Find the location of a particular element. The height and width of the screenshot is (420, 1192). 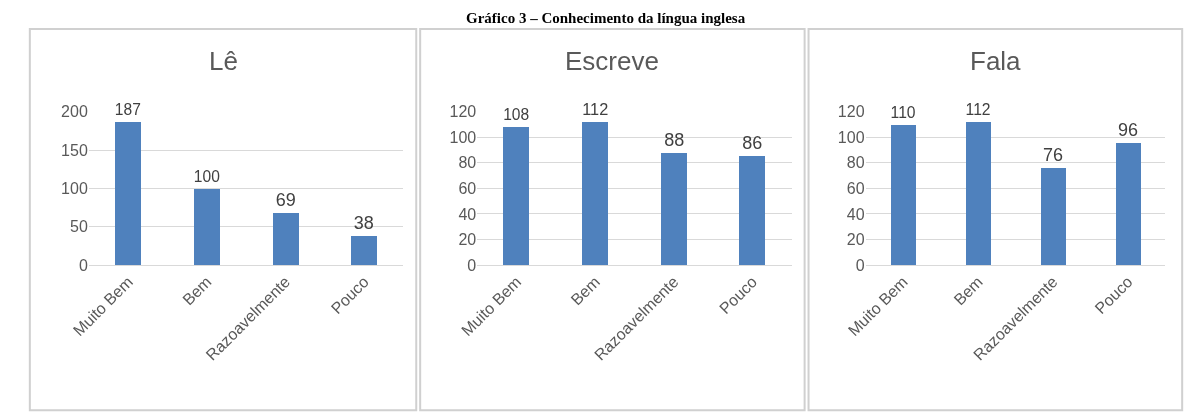

data-label: 88 is located at coordinates (674, 139).